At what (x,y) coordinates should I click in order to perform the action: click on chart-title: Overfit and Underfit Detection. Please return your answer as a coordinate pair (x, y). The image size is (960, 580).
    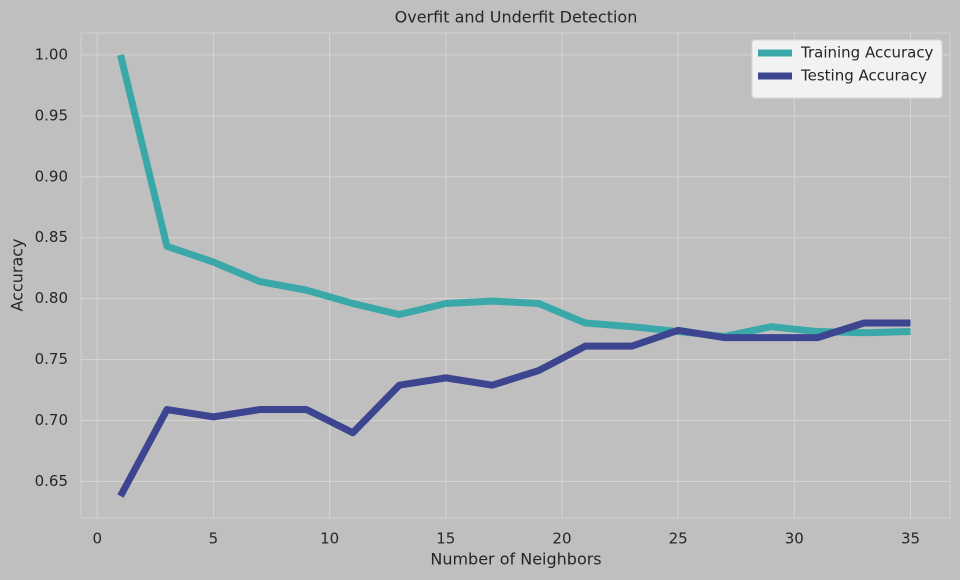
    Looking at the image, I should click on (516, 17).